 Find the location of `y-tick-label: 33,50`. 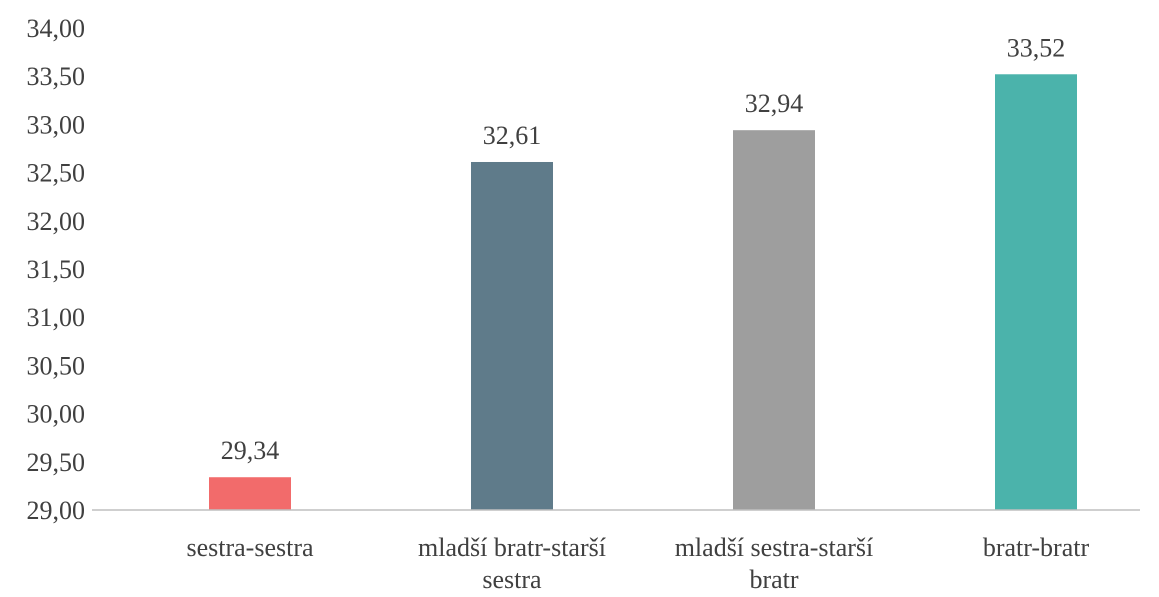

y-tick-label: 33,50 is located at coordinates (56, 76).